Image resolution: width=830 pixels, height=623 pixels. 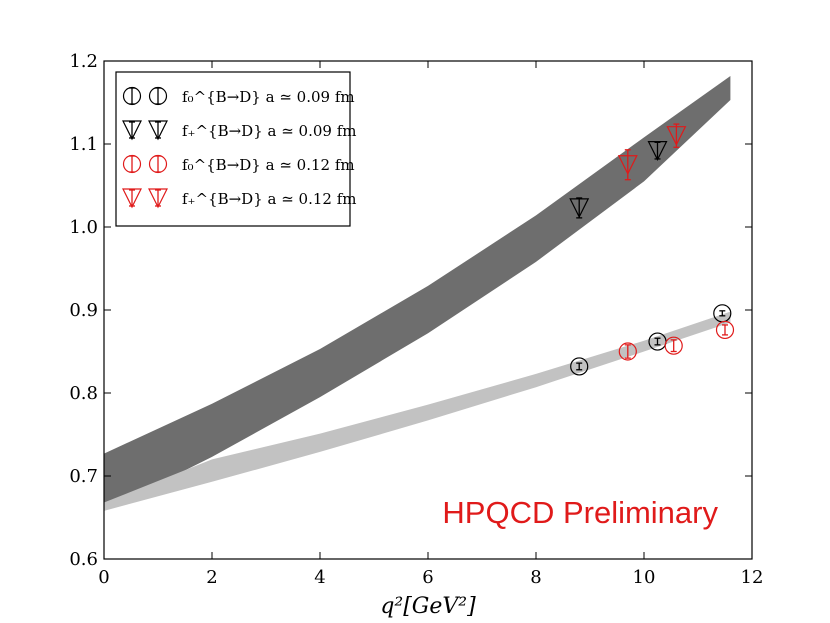 I want to click on x-tick-label: 10, so click(x=644, y=577).